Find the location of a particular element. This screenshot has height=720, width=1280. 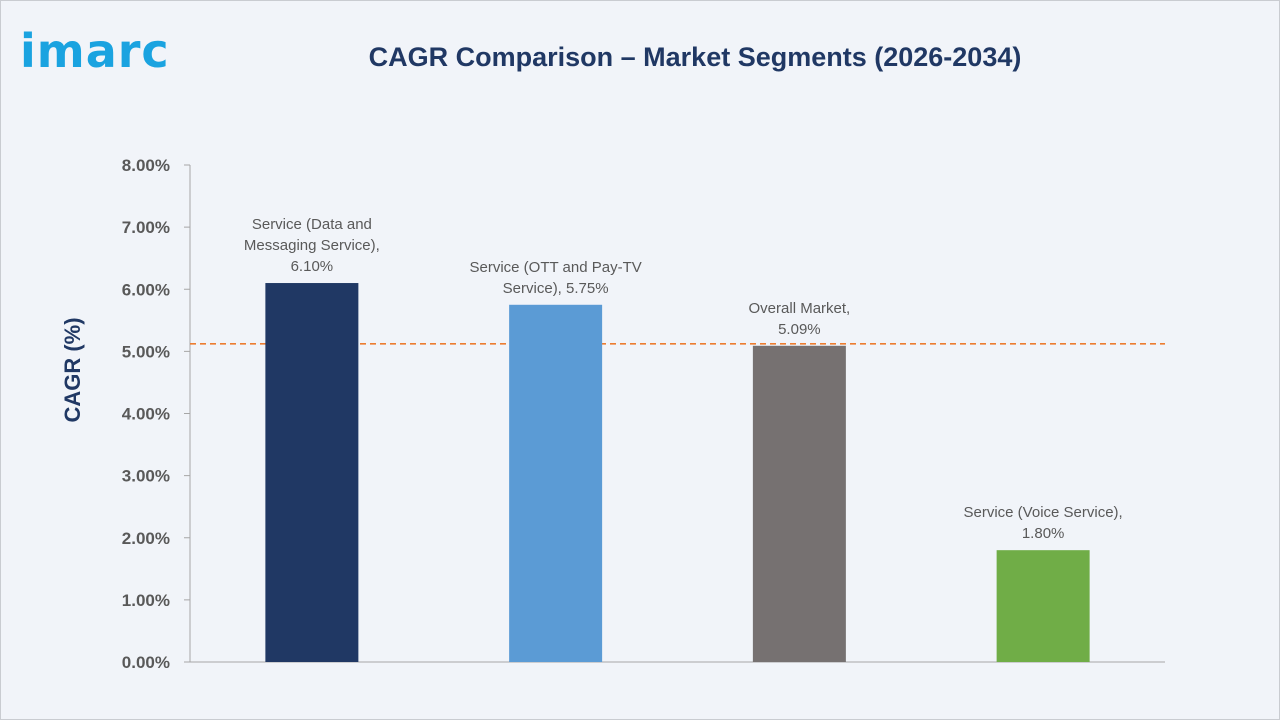

y-tick-label: 2.00% is located at coordinates (146, 538).